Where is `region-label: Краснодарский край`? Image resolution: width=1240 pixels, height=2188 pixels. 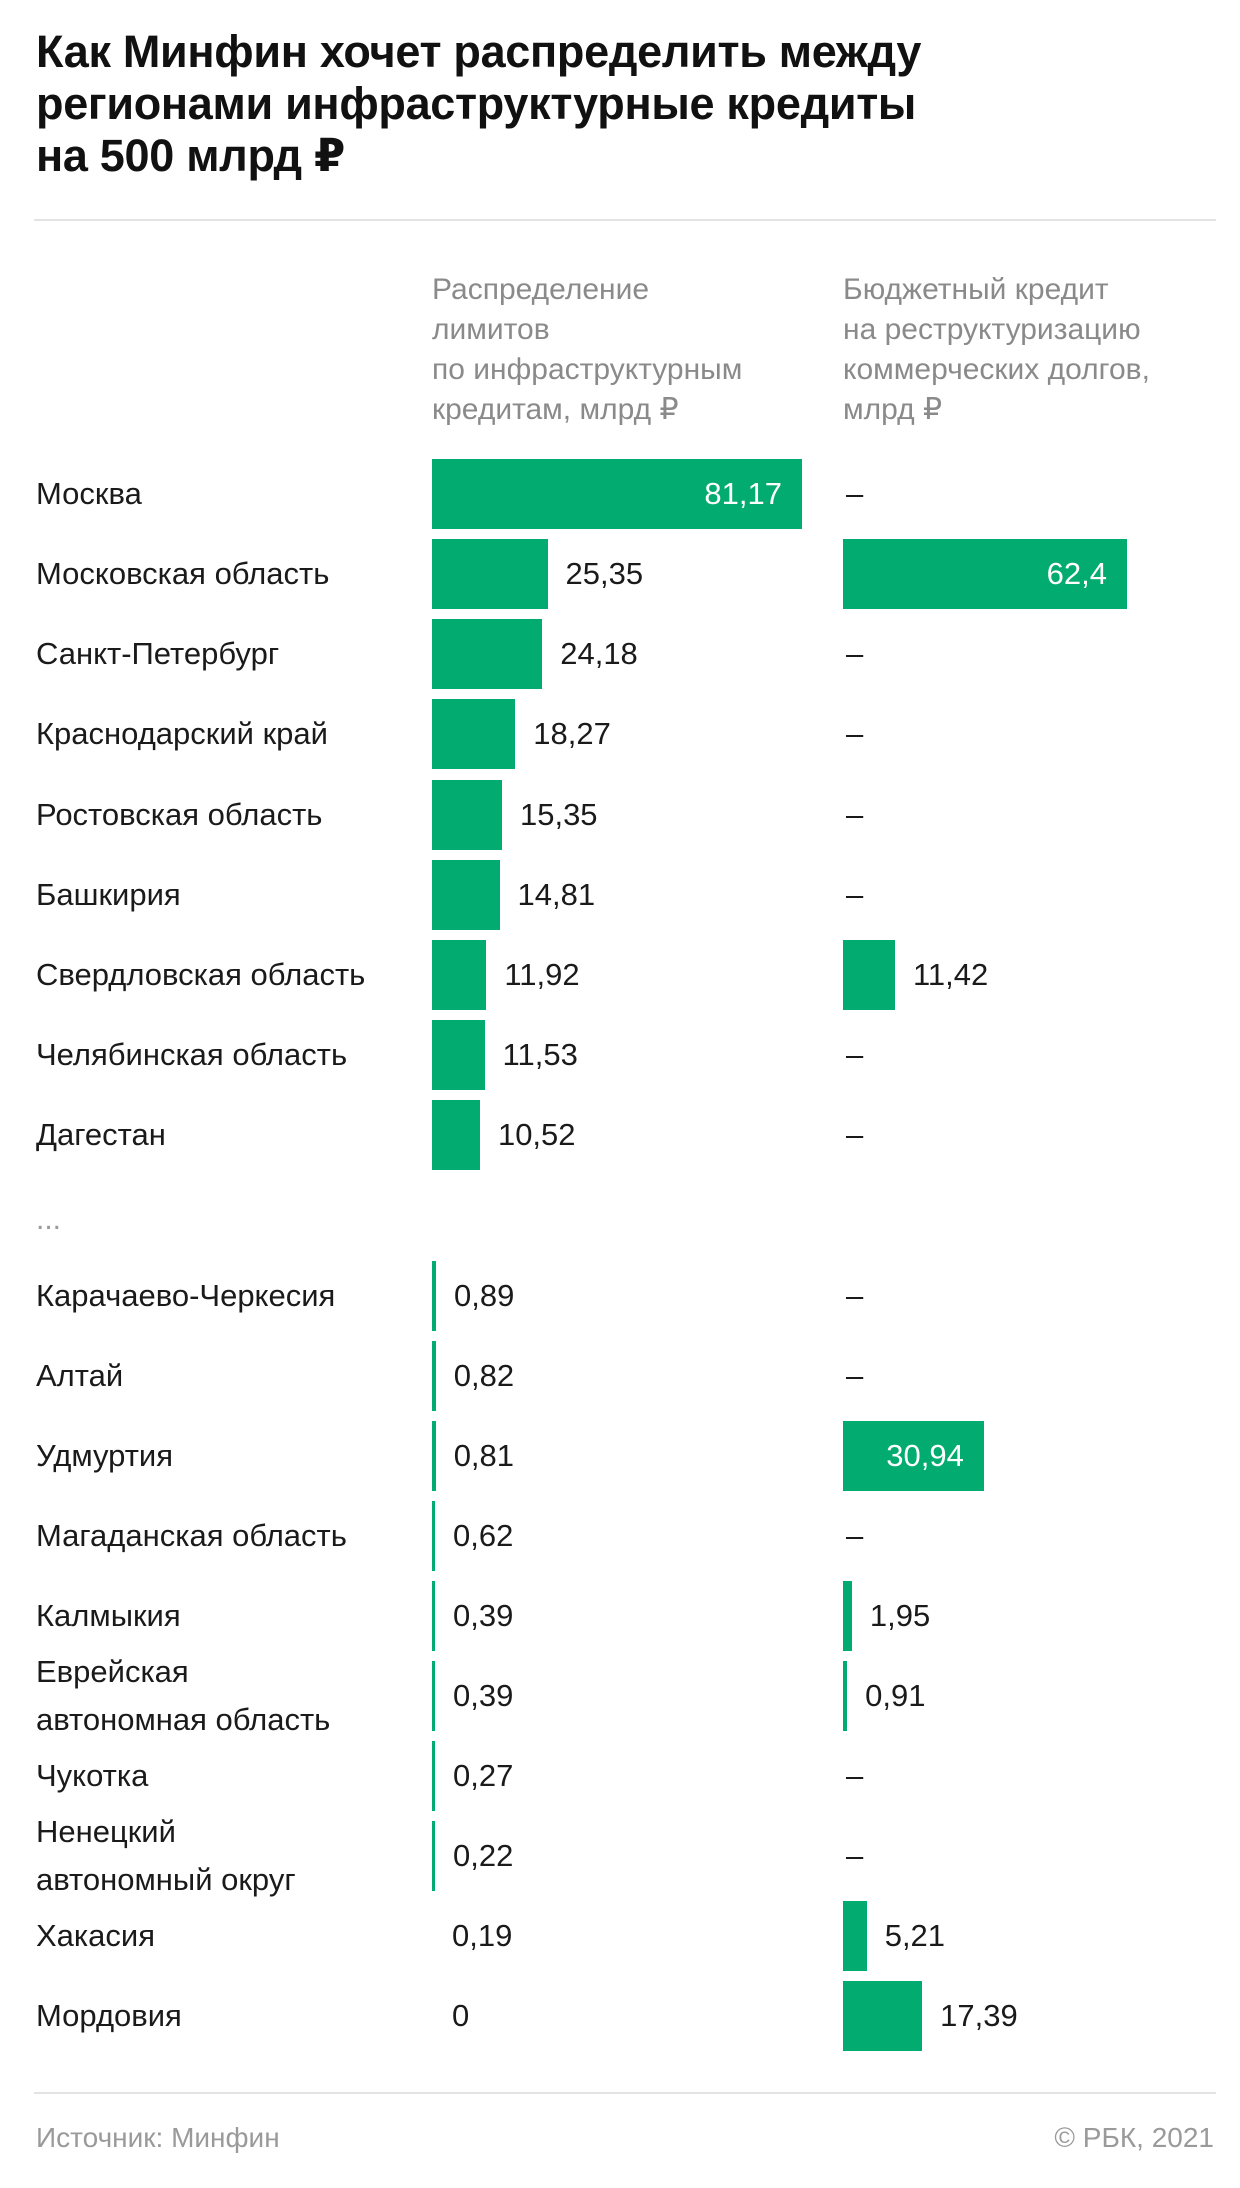 region-label: Краснодарский край is located at coordinates (182, 734).